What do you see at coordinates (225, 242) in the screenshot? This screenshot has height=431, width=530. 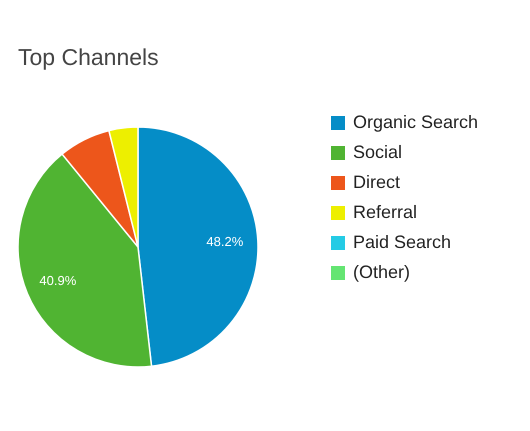 I see `data-label: 48.2%` at bounding box center [225, 242].